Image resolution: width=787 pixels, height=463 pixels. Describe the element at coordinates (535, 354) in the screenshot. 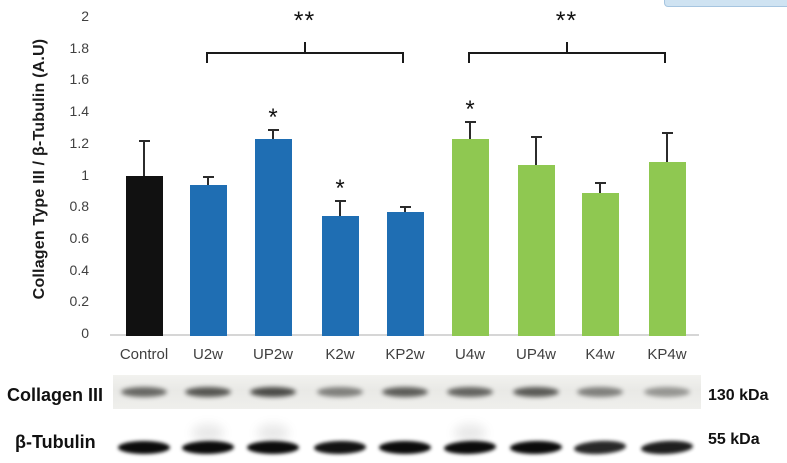

I see `x-category-label: UP4w` at that location.